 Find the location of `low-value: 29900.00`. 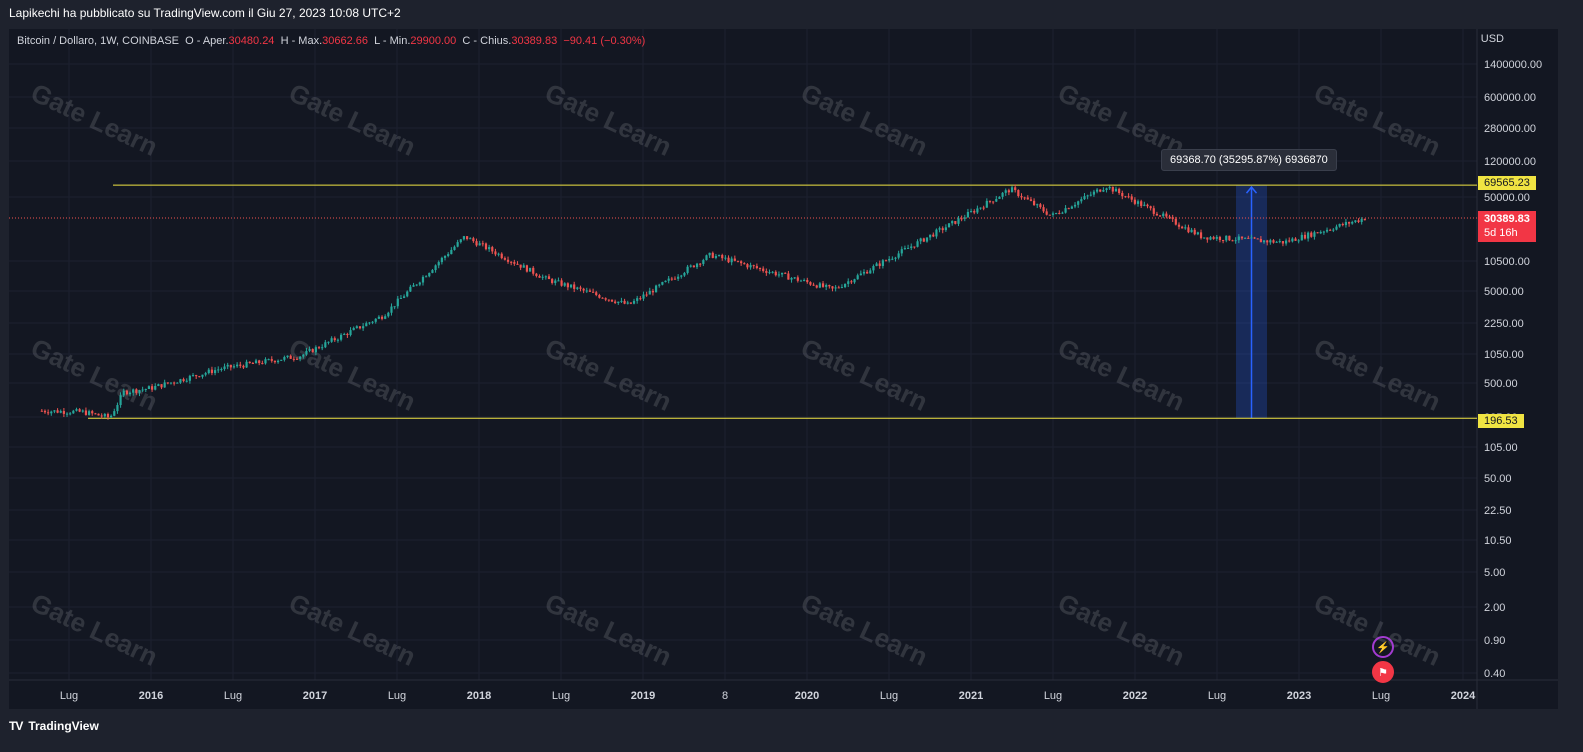

low-value: 29900.00 is located at coordinates (433, 41).